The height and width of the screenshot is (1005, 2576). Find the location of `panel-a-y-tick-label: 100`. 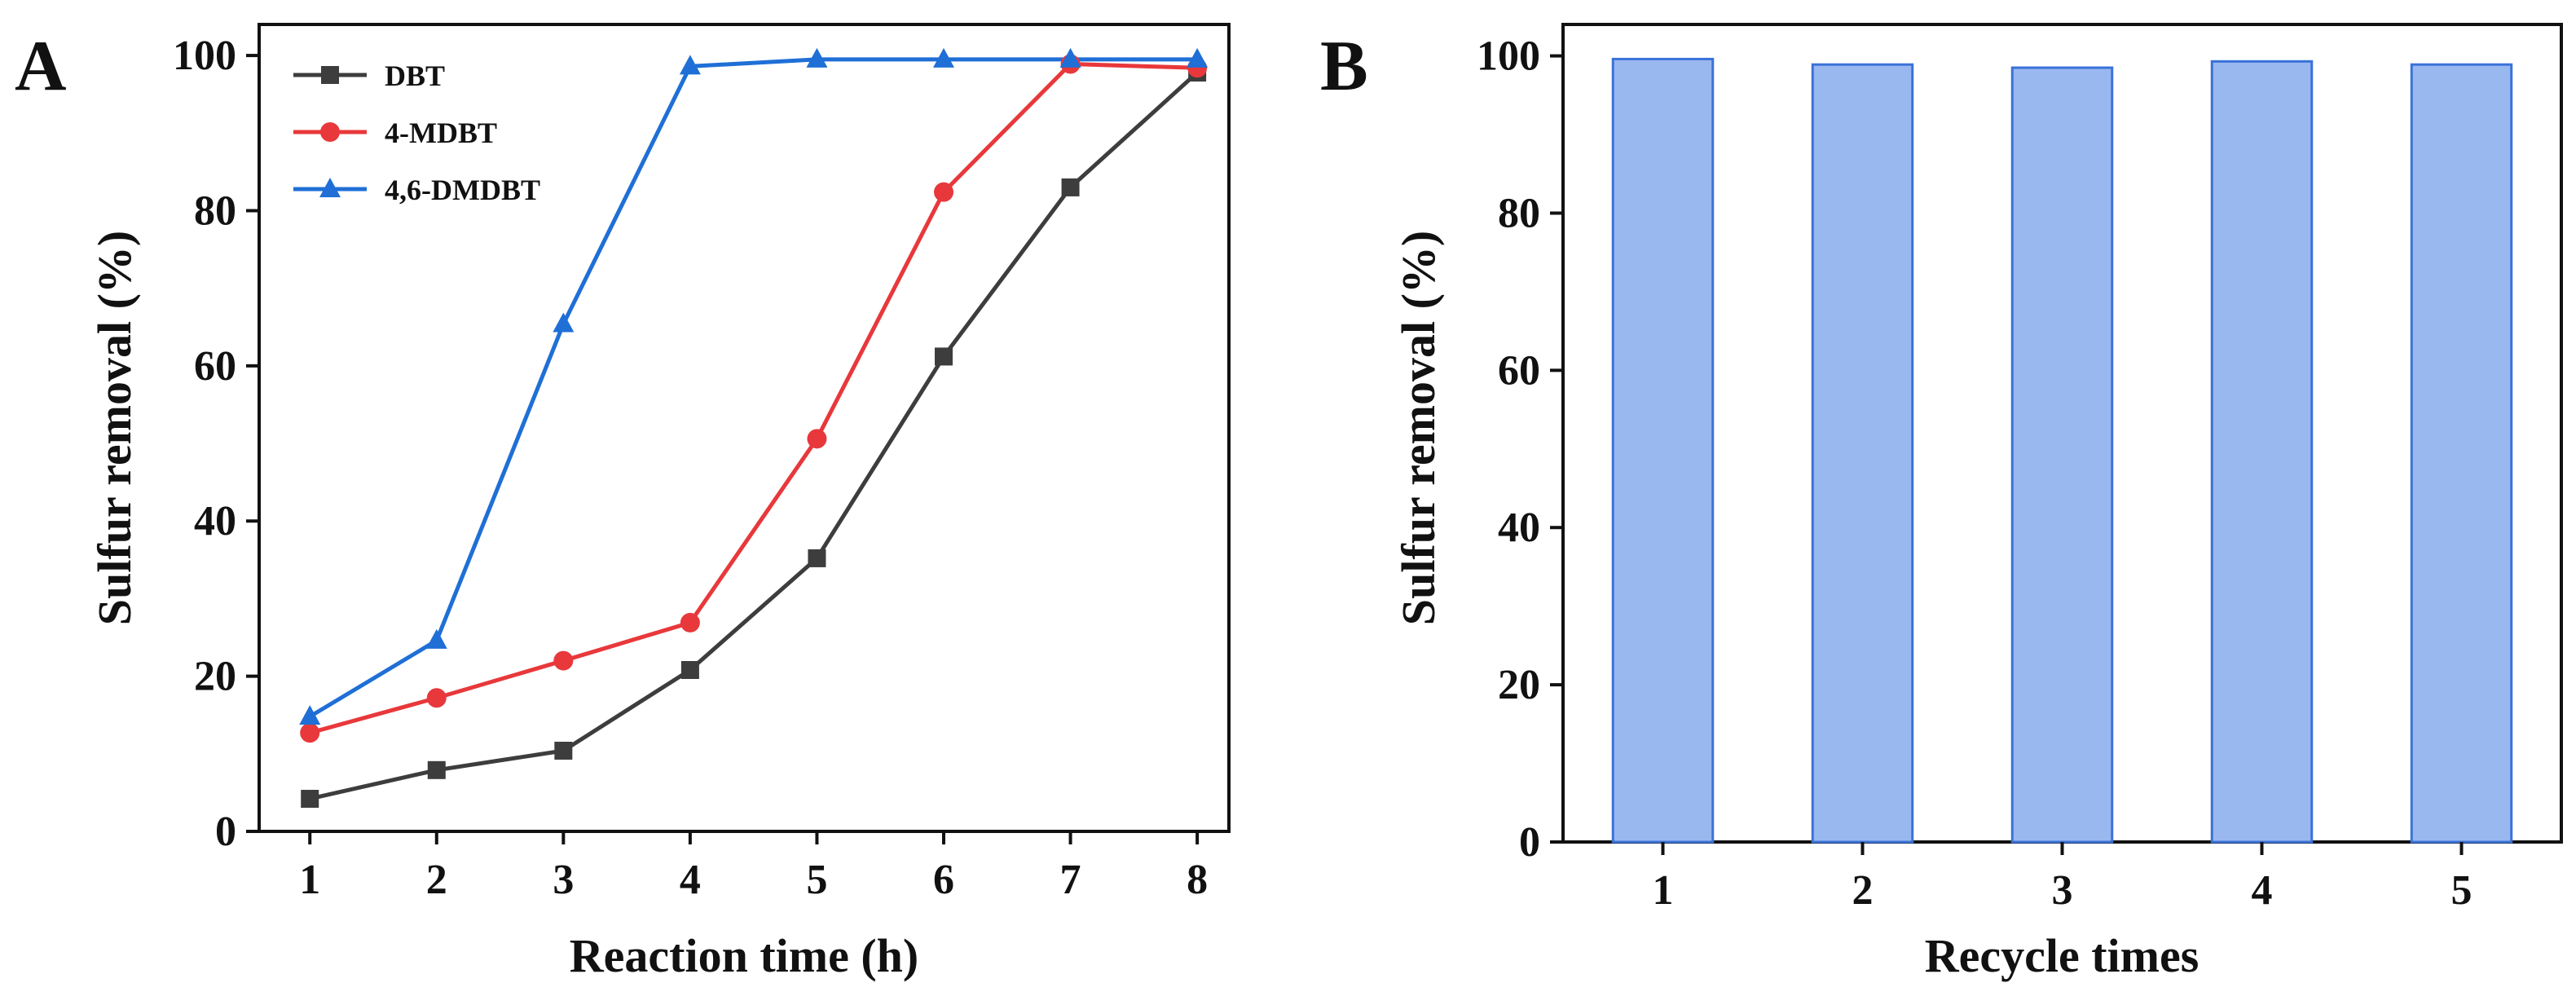

panel-a-y-tick-label: 100 is located at coordinates (204, 56).